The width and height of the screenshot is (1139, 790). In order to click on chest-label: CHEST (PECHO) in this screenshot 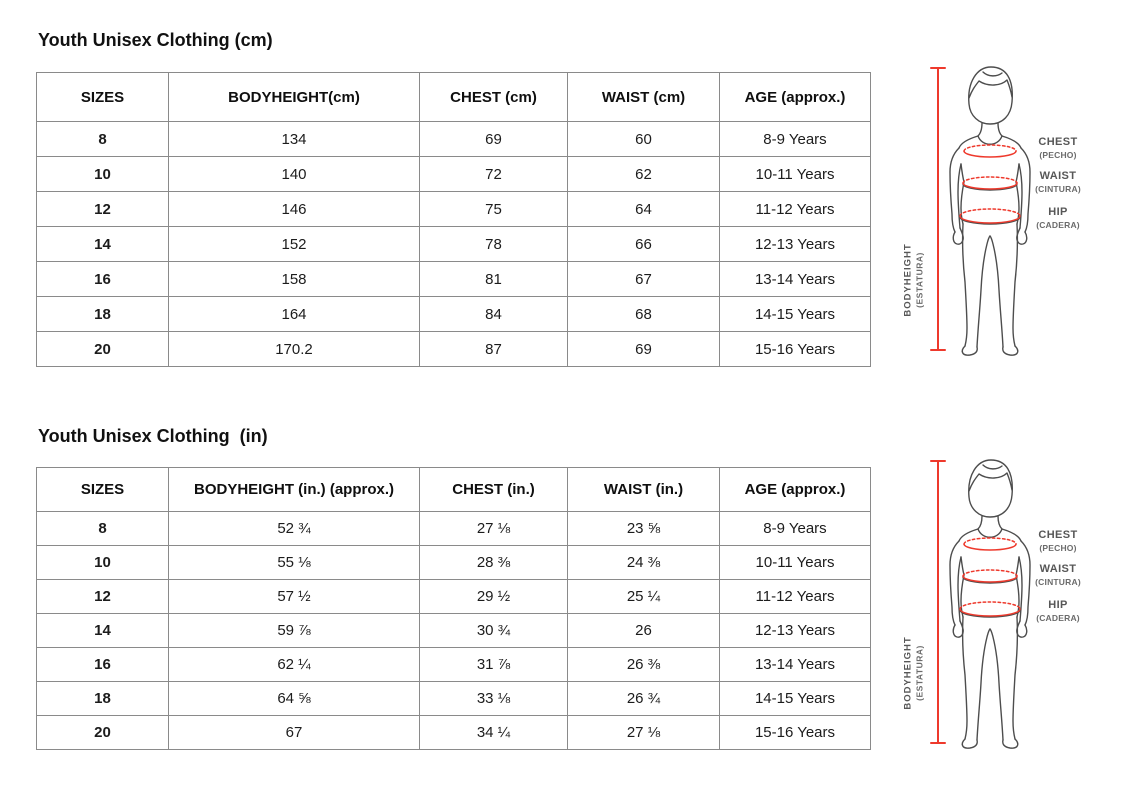, I will do `click(1058, 148)`.